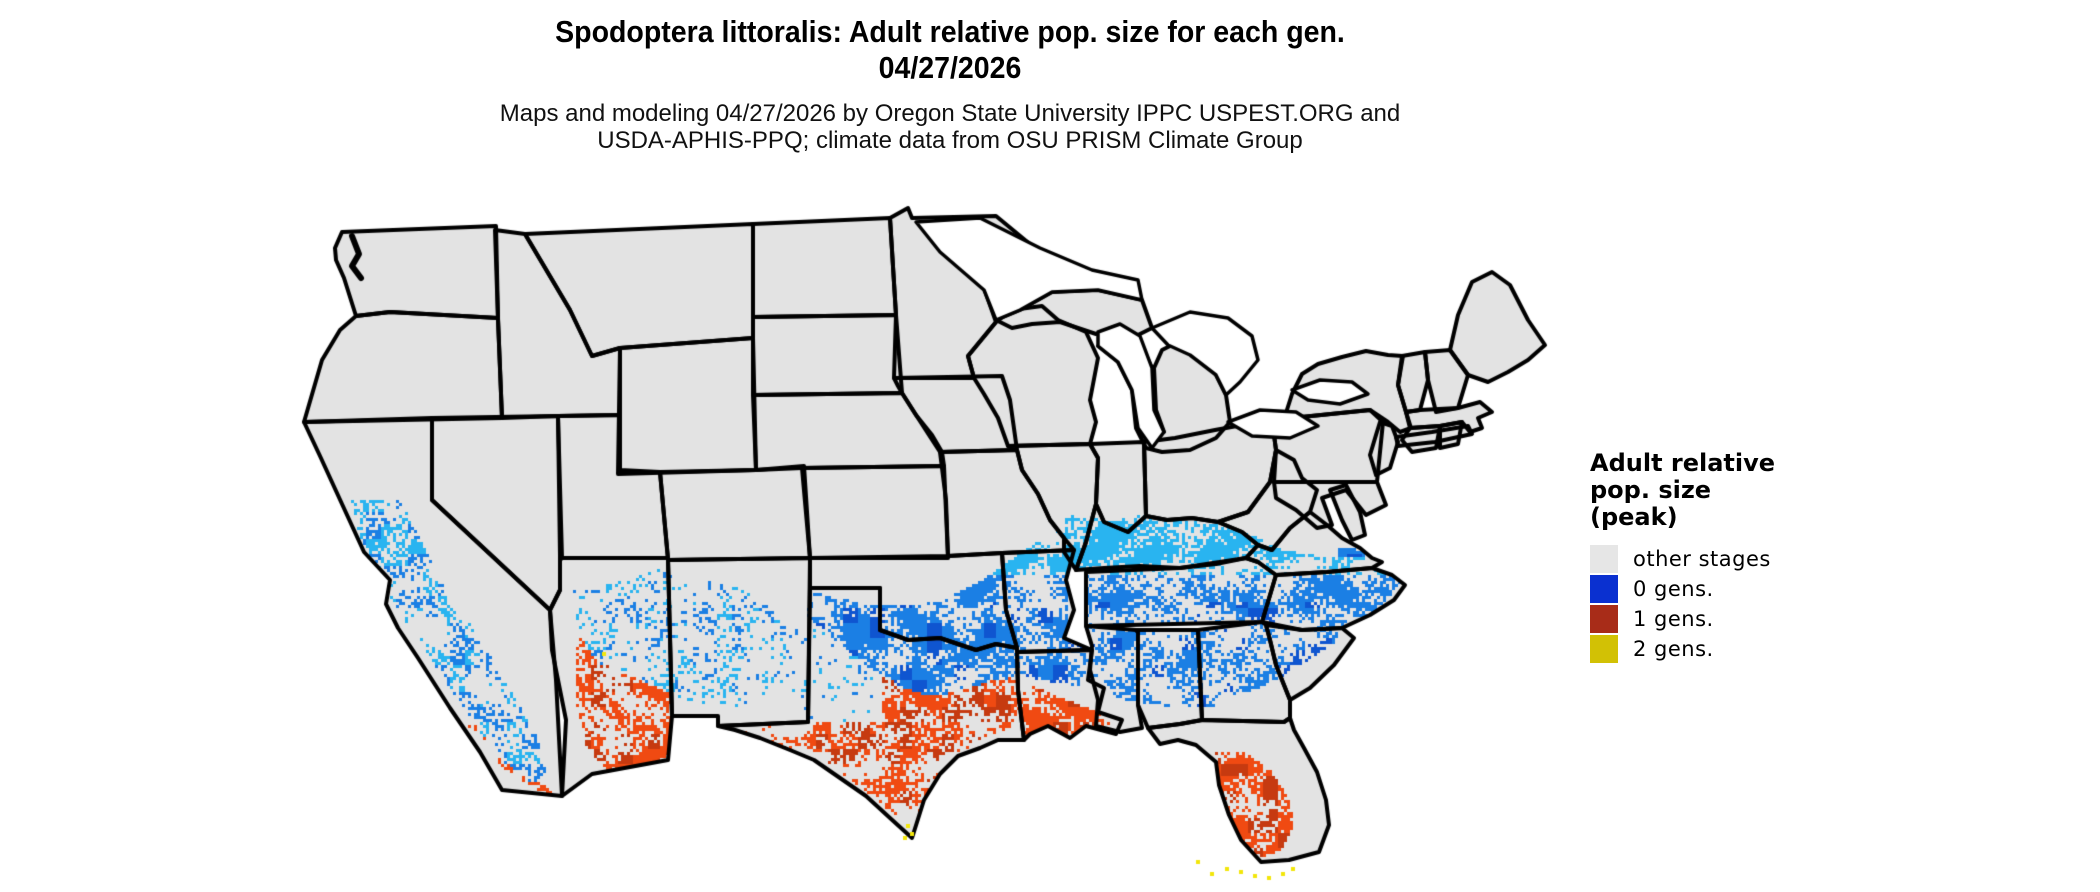  What do you see at coordinates (1634, 517) in the screenshot?
I see `legend-title-line: (peak)` at bounding box center [1634, 517].